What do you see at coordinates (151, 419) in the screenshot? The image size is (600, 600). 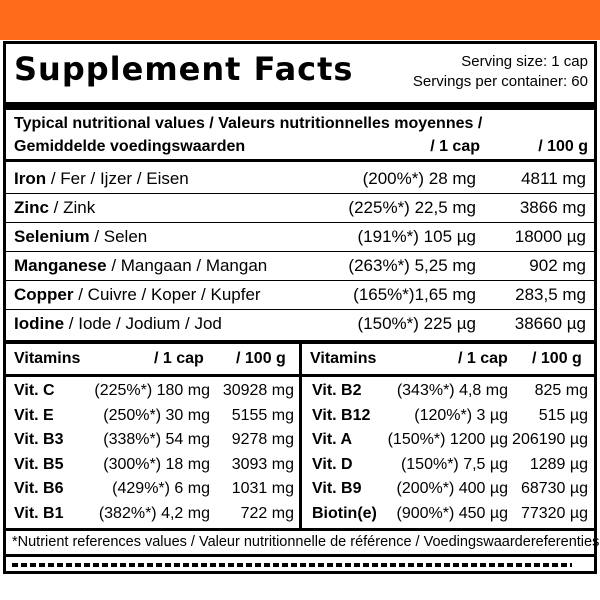 I see `vitamin-row: Vit. E (250%*) 30 mg 5155 mg` at bounding box center [151, 419].